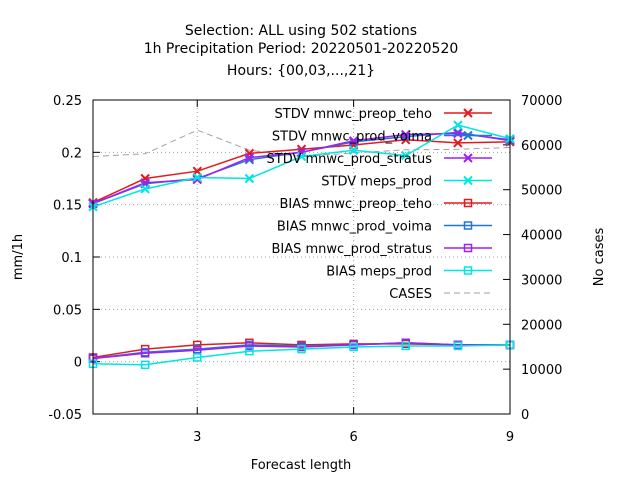 The image size is (640, 480). Describe the element at coordinates (510, 437) in the screenshot. I see `x-tick-label: 9` at that location.